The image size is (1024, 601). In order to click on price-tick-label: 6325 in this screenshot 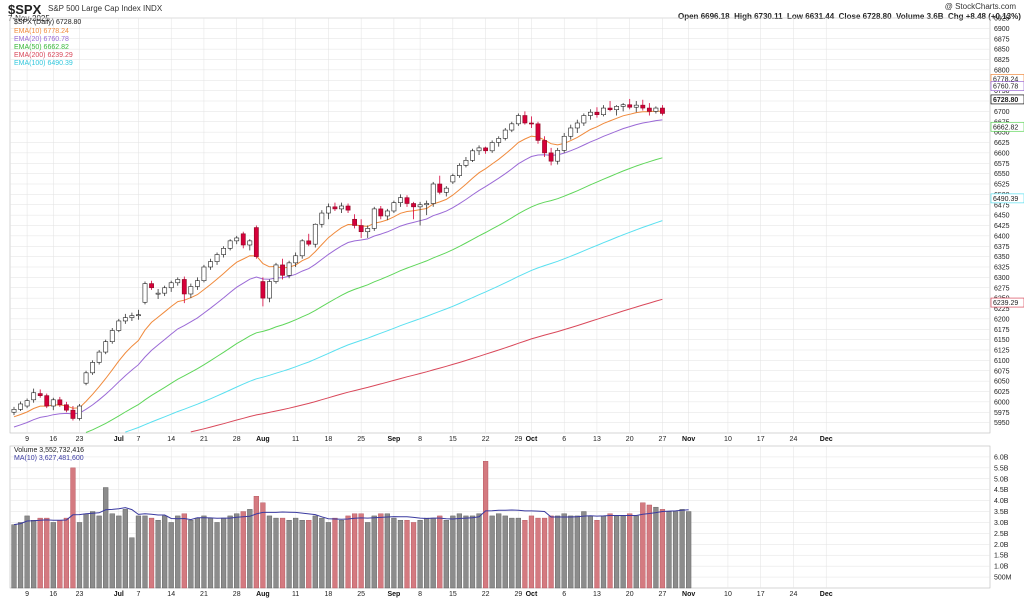, I will do `click(1002, 268)`.